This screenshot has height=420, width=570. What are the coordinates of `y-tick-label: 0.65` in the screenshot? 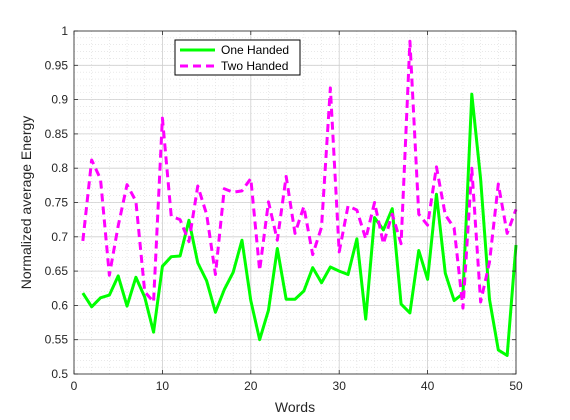 It's located at (57, 271).